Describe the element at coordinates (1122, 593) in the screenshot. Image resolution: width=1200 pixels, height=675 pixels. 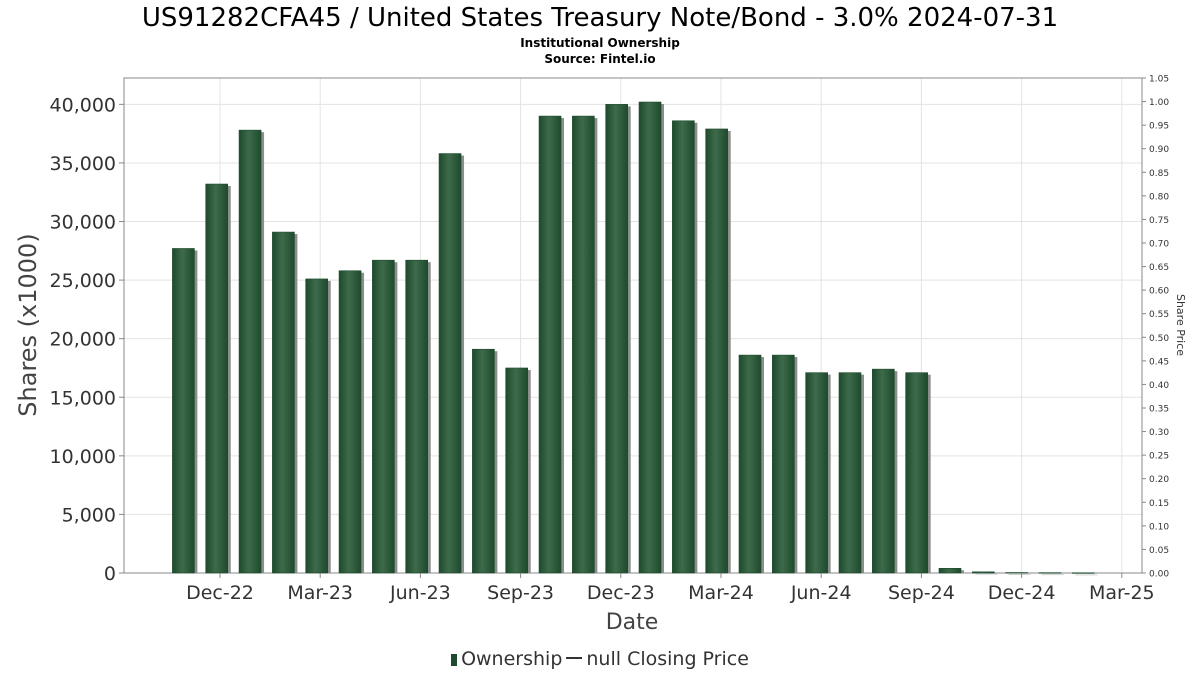
I see `x-tick-label: Mar-25` at that location.